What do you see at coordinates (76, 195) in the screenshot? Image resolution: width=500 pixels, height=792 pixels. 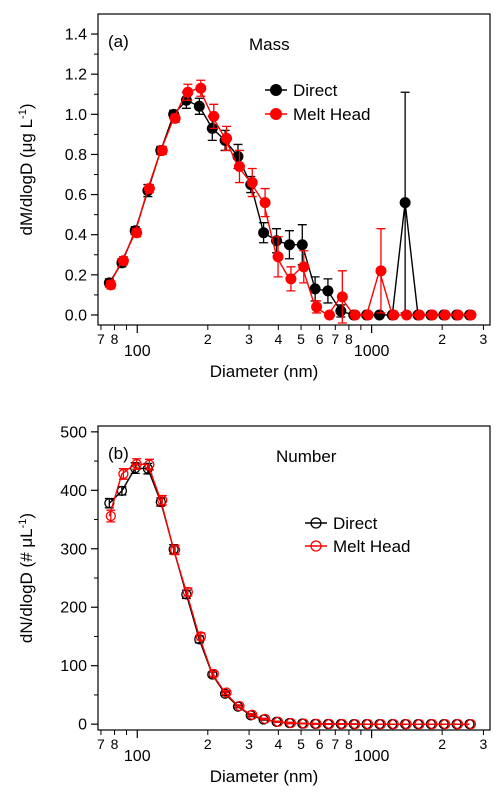 I see `y-tick-label: 0.6` at bounding box center [76, 195].